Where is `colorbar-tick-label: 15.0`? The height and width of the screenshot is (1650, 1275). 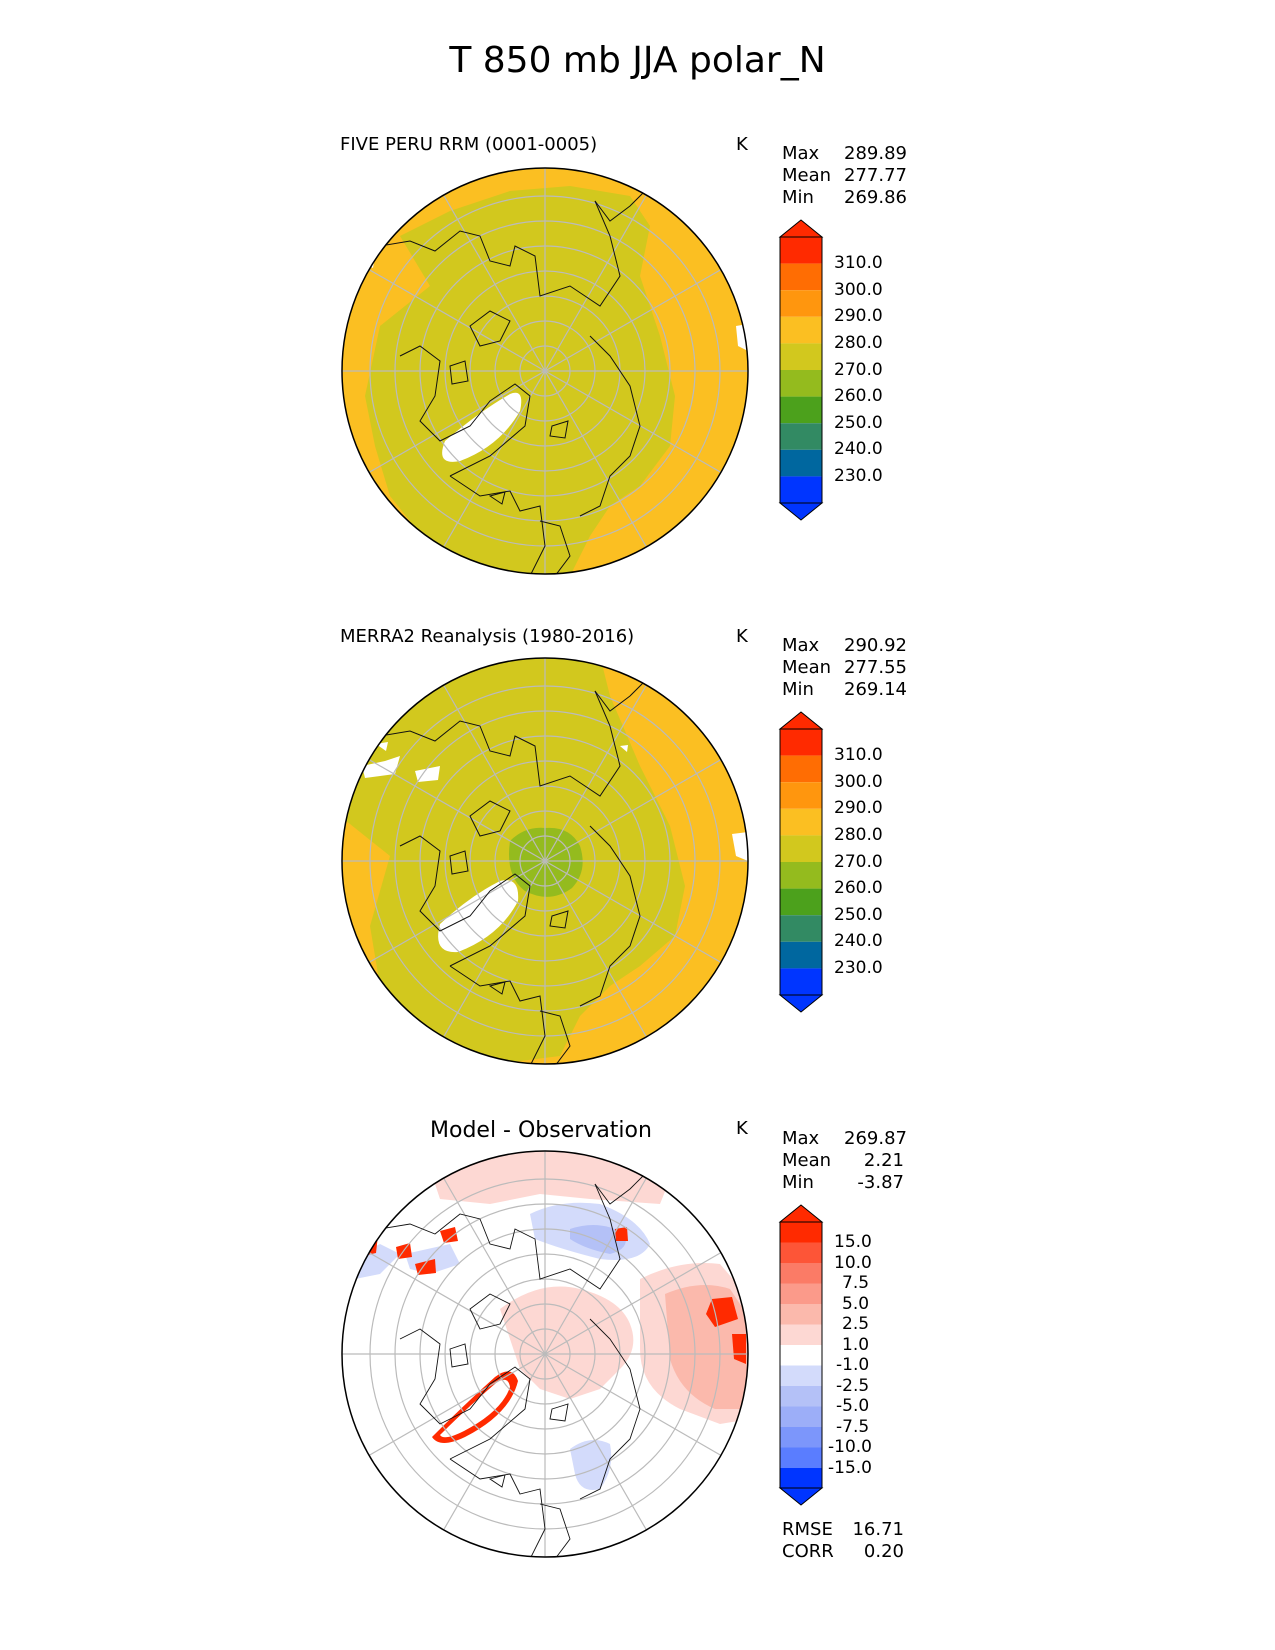 colorbar-tick-label: 15.0 is located at coordinates (853, 1242).